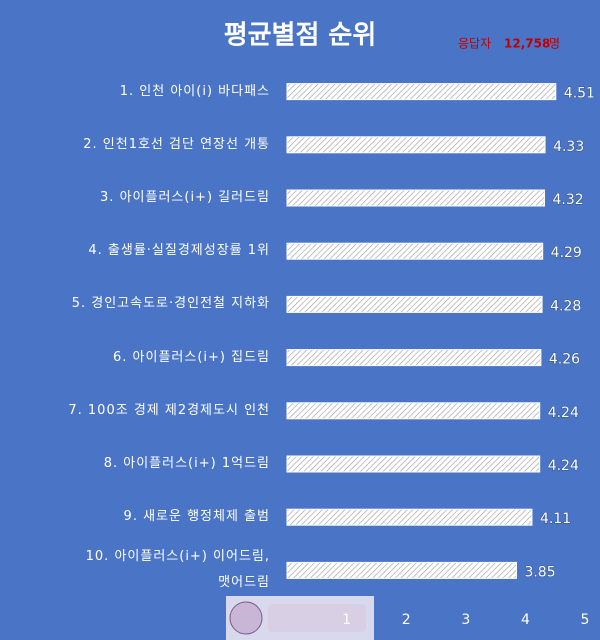  What do you see at coordinates (474, 44) in the screenshot?
I see `respondents-prefix: 응답자` at bounding box center [474, 44].